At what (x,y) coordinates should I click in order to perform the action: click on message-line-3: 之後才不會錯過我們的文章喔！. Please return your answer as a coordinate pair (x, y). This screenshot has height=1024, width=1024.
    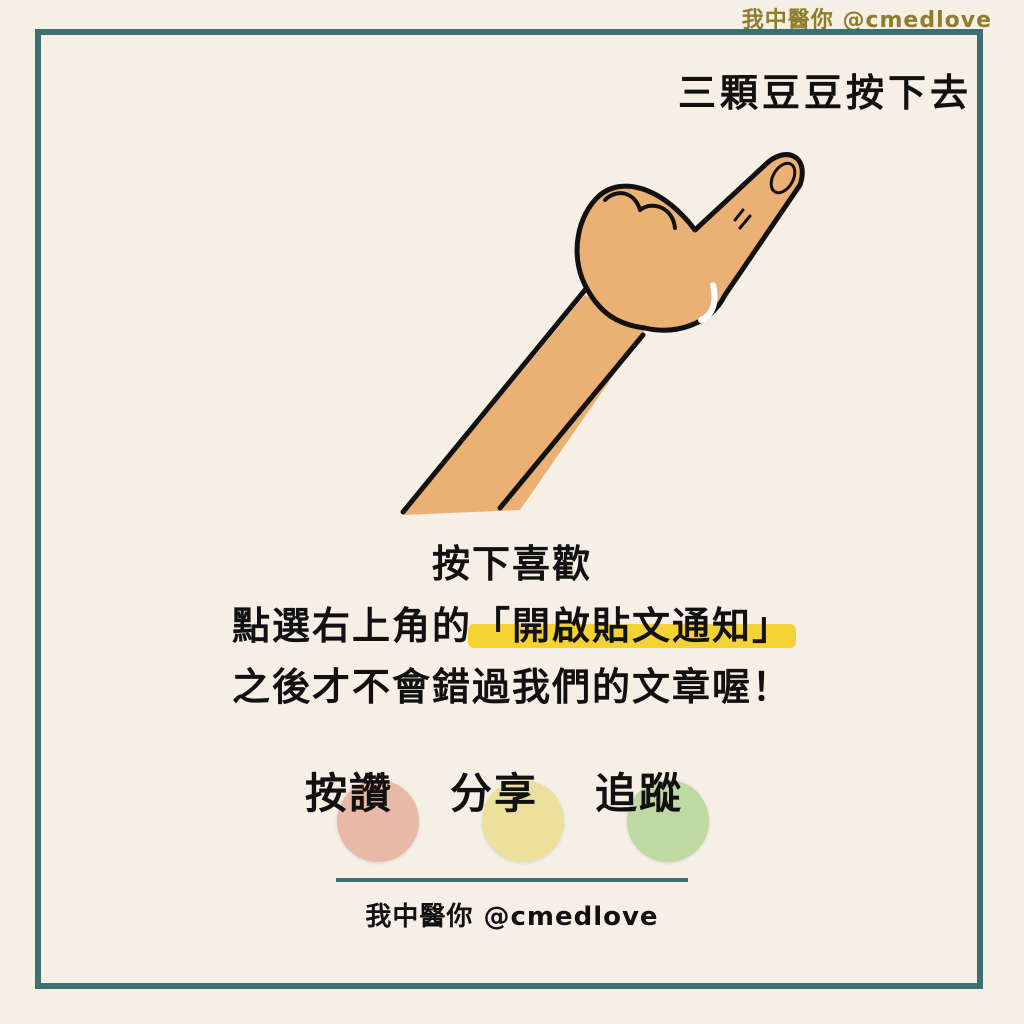
    Looking at the image, I should click on (511, 687).